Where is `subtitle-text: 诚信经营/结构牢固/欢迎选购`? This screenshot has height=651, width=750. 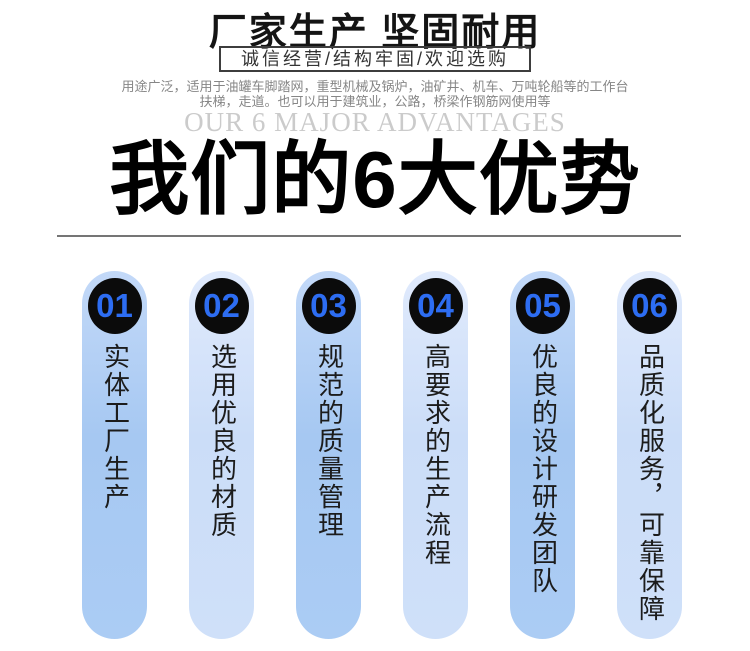 subtitle-text: 诚信经营/结构牢固/欢迎选购 is located at coordinates (375, 59).